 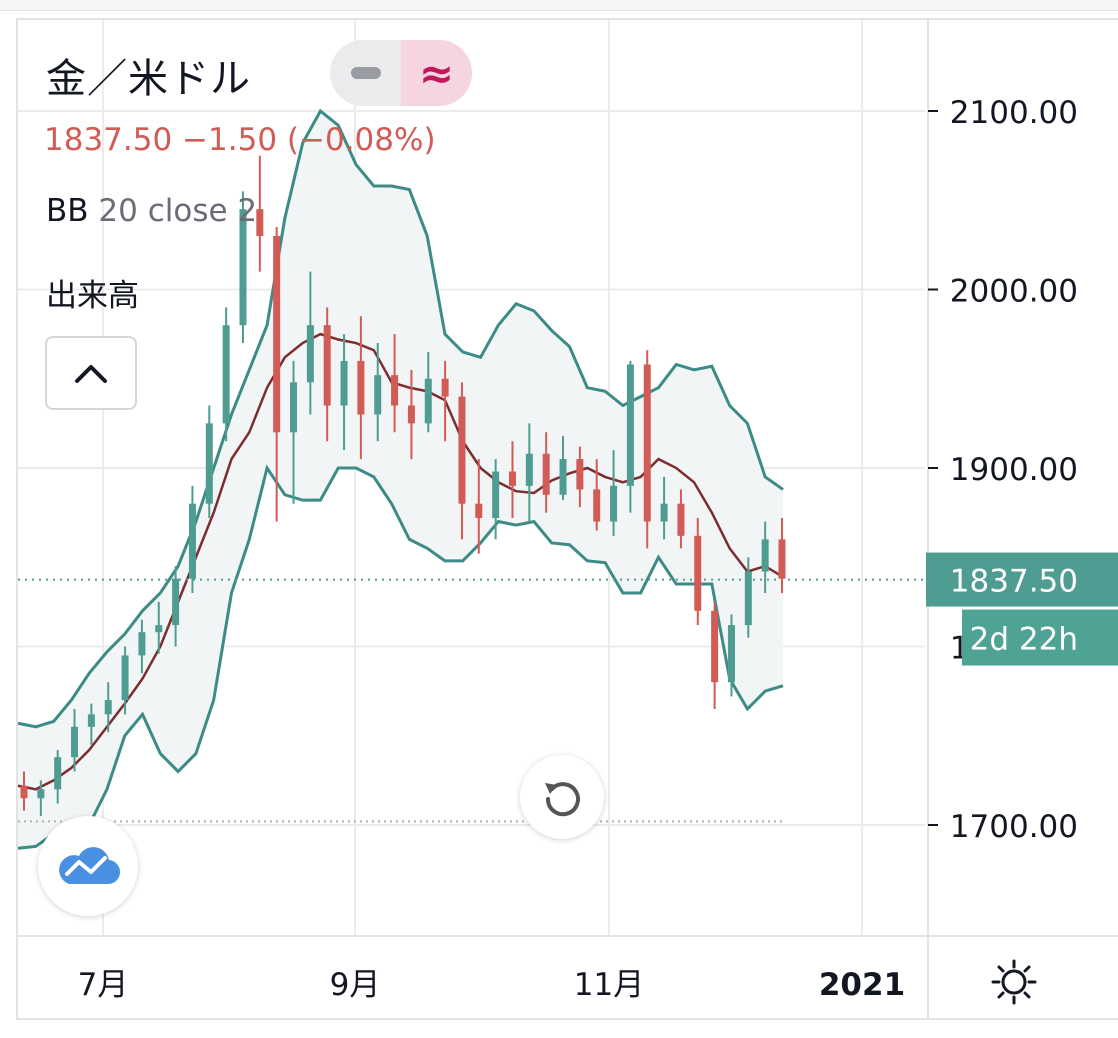 I want to click on top-border, so click(x=559, y=5).